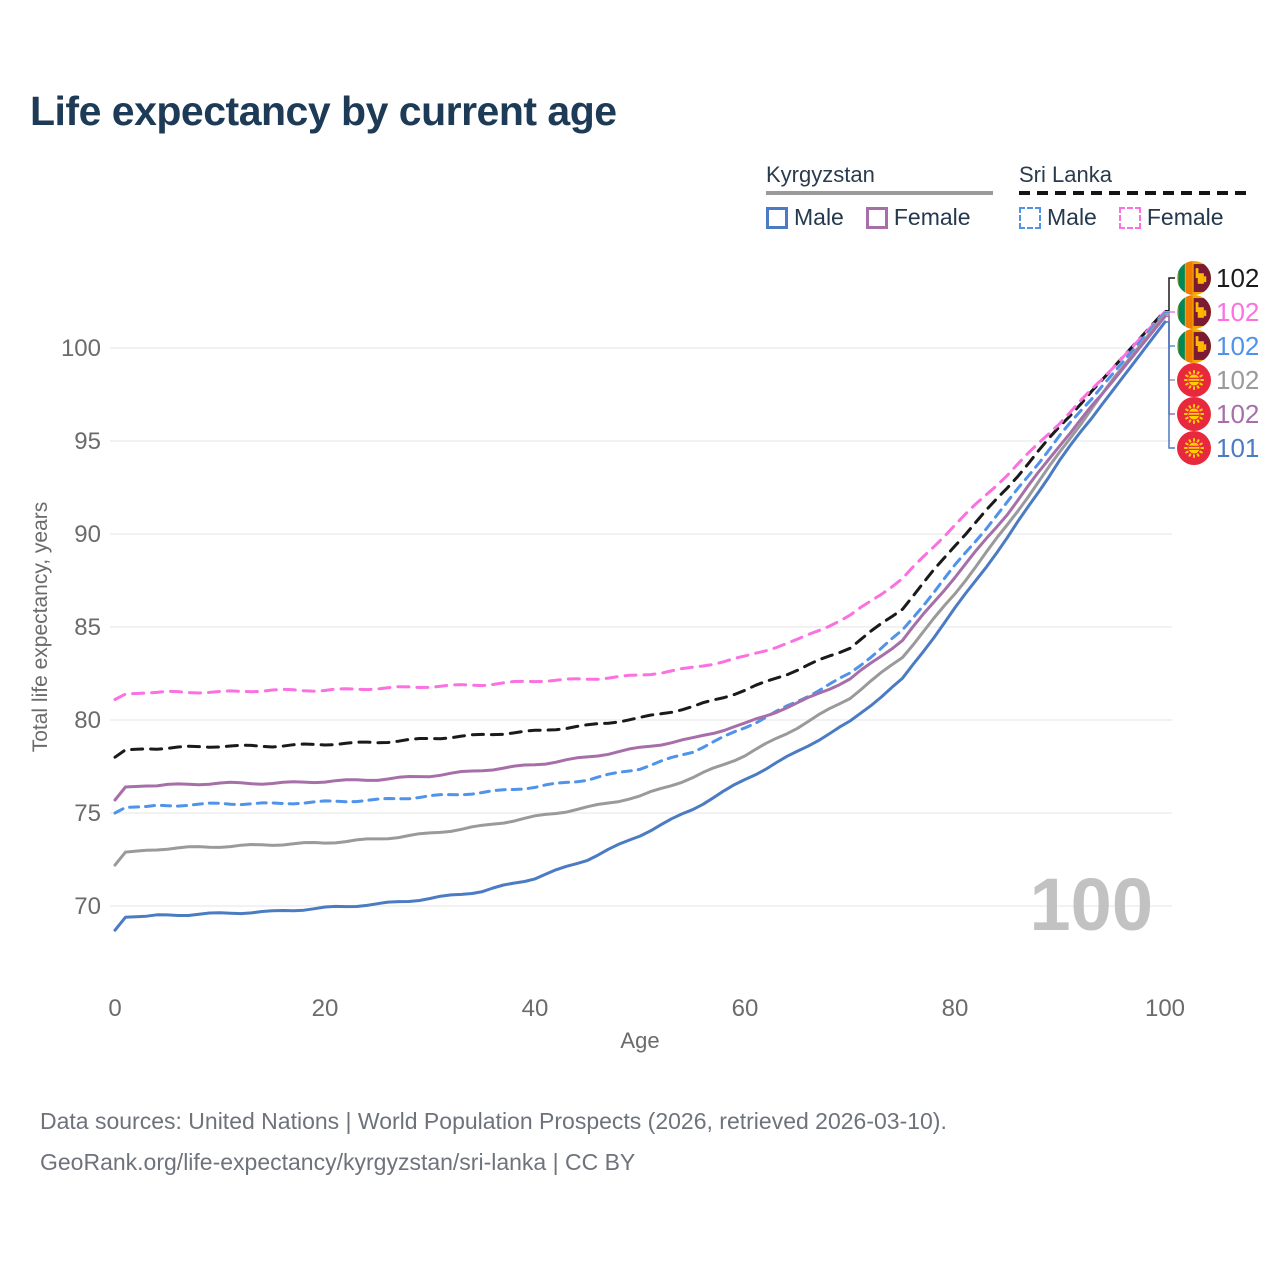  I want to click on legend-item-kyrgyzstan-male: Male, so click(805, 217).